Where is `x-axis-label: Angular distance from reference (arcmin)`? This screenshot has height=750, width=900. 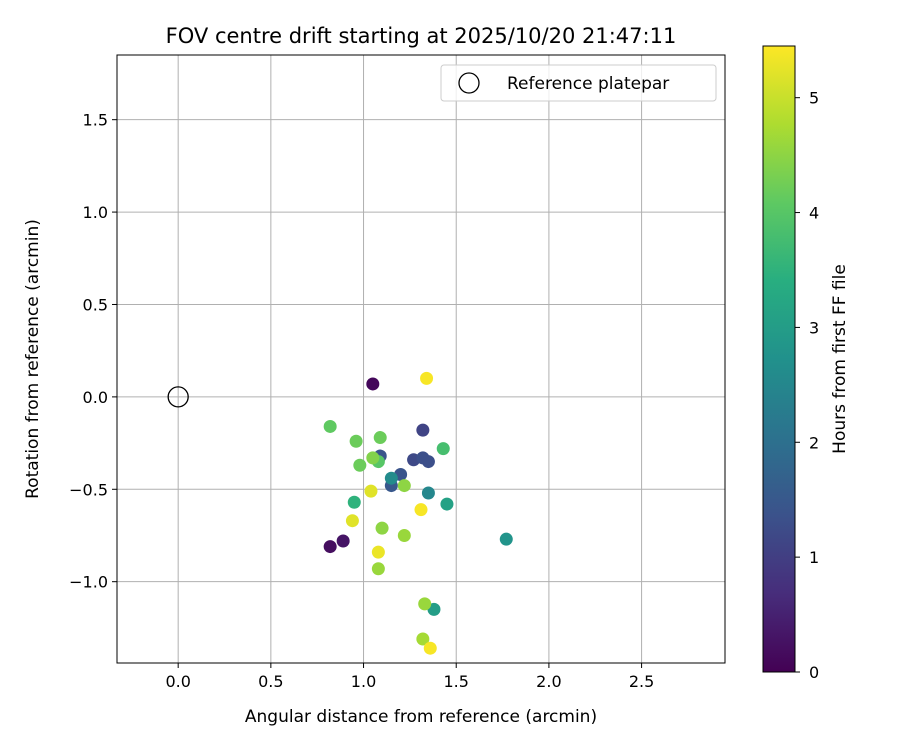
x-axis-label: Angular distance from reference (arcmin) is located at coordinates (421, 717).